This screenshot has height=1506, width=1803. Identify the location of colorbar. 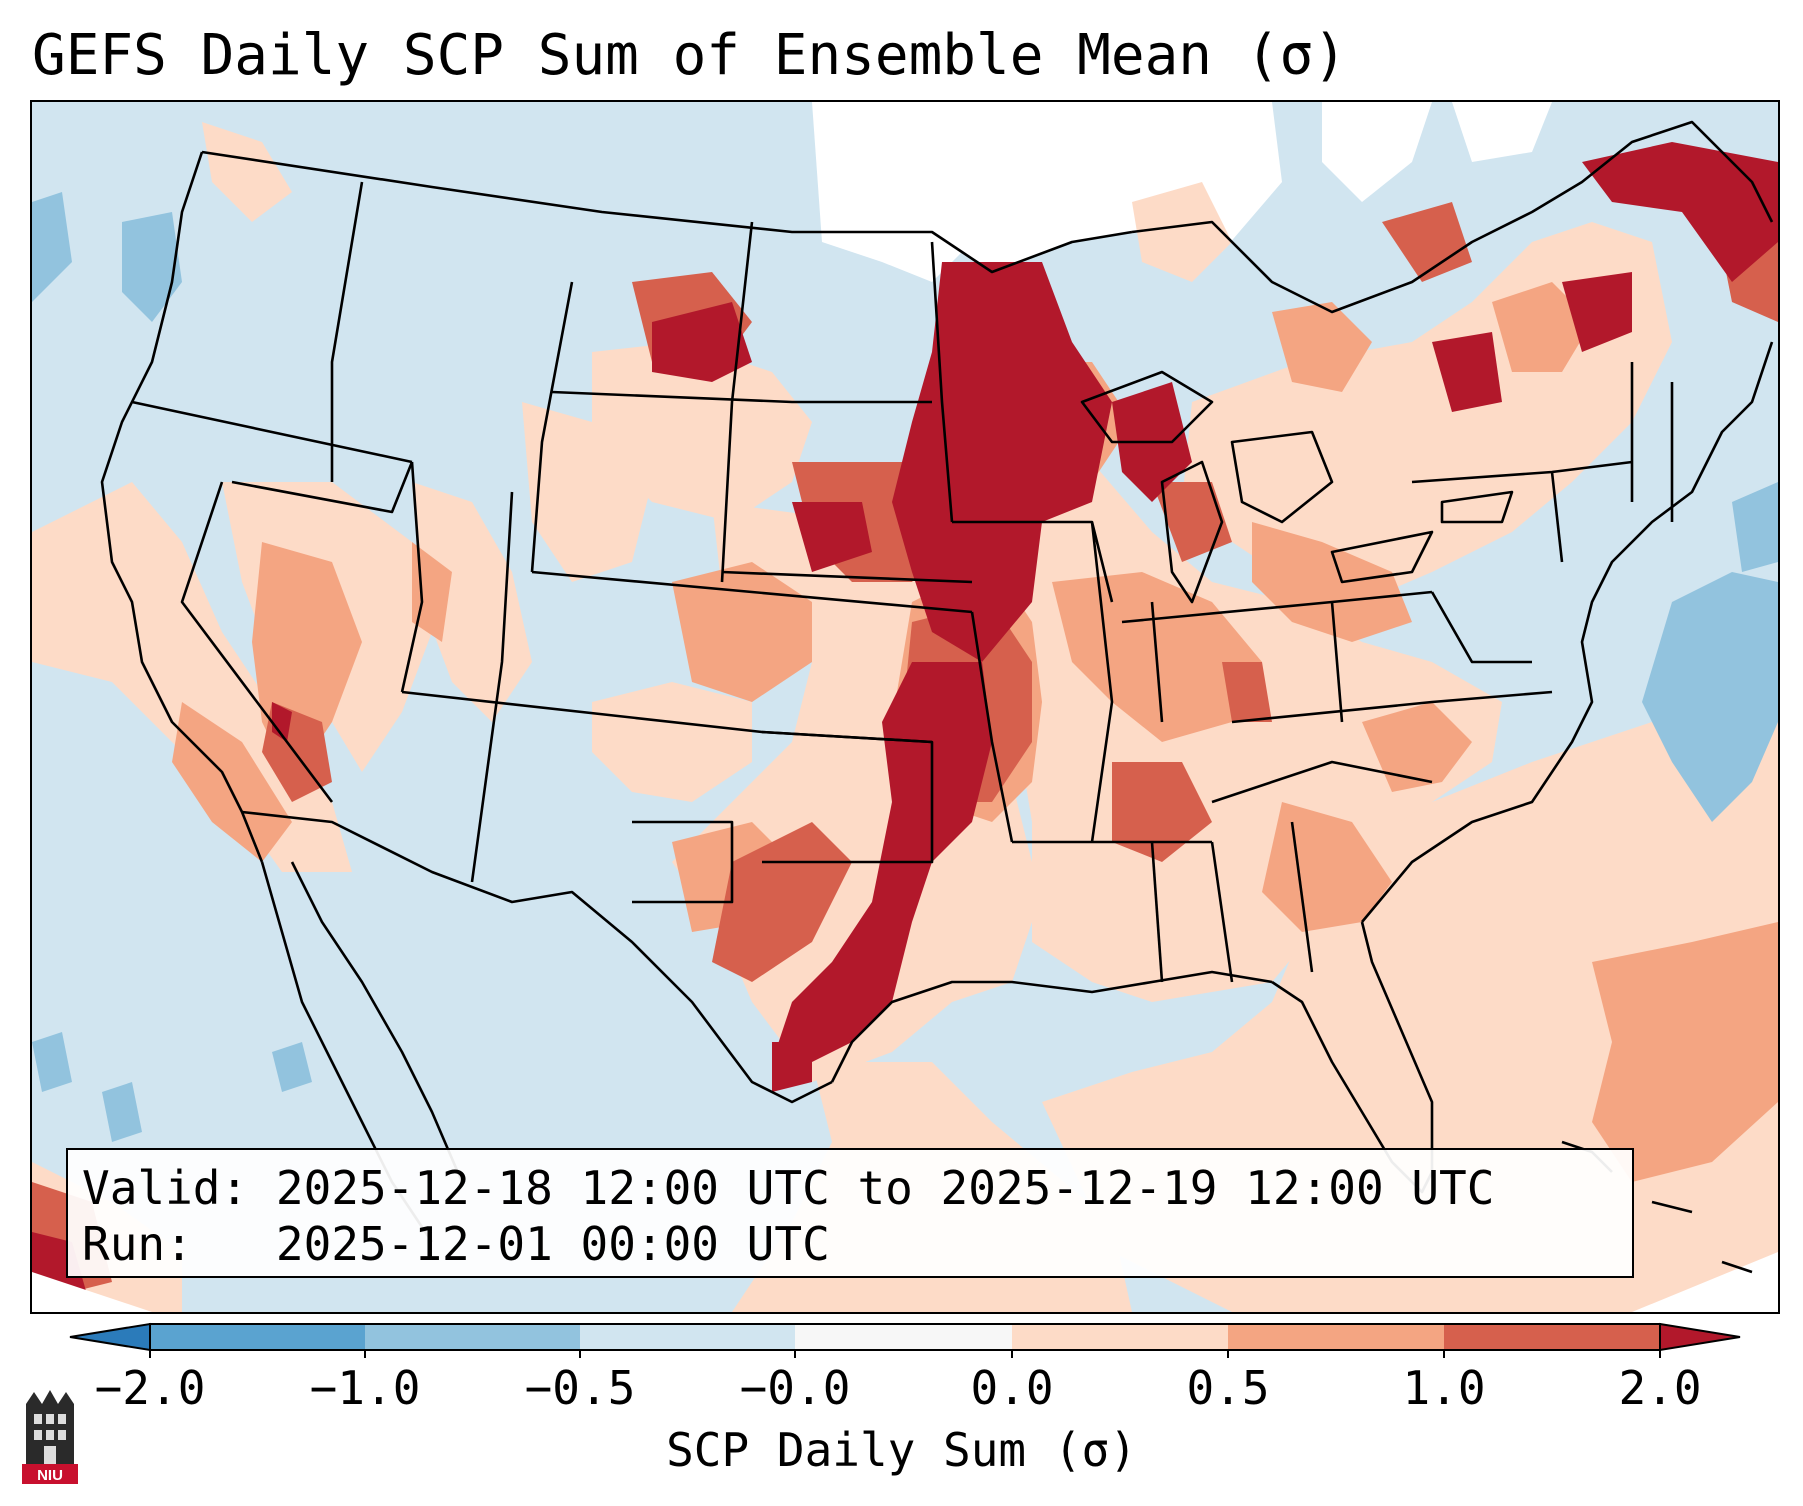
(905, 1340).